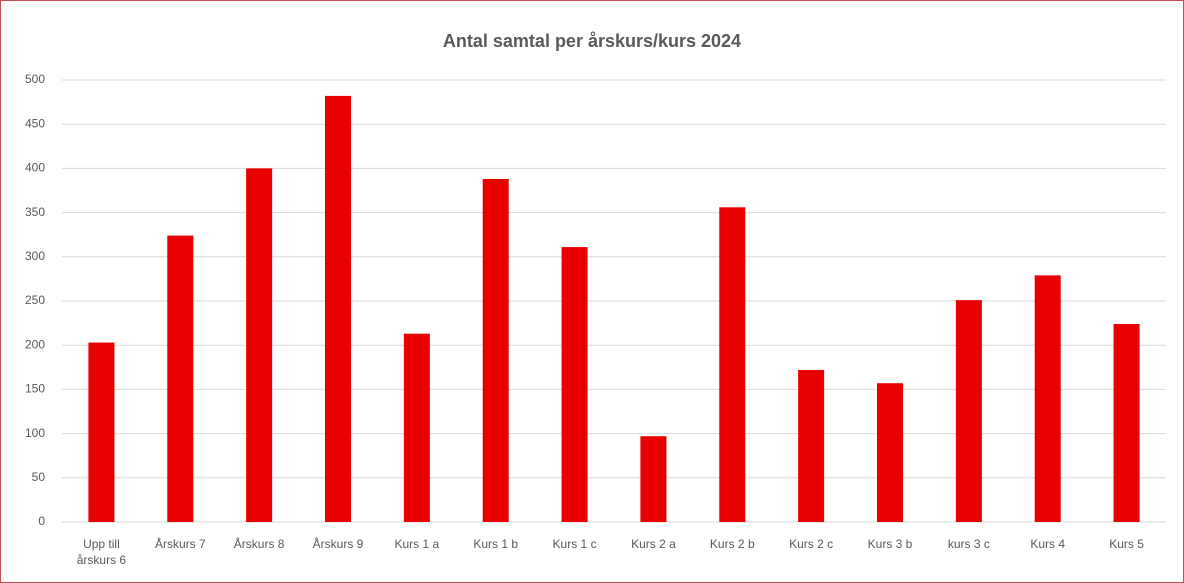  I want to click on x-tick-label: Kurs 2 a, so click(653, 544).